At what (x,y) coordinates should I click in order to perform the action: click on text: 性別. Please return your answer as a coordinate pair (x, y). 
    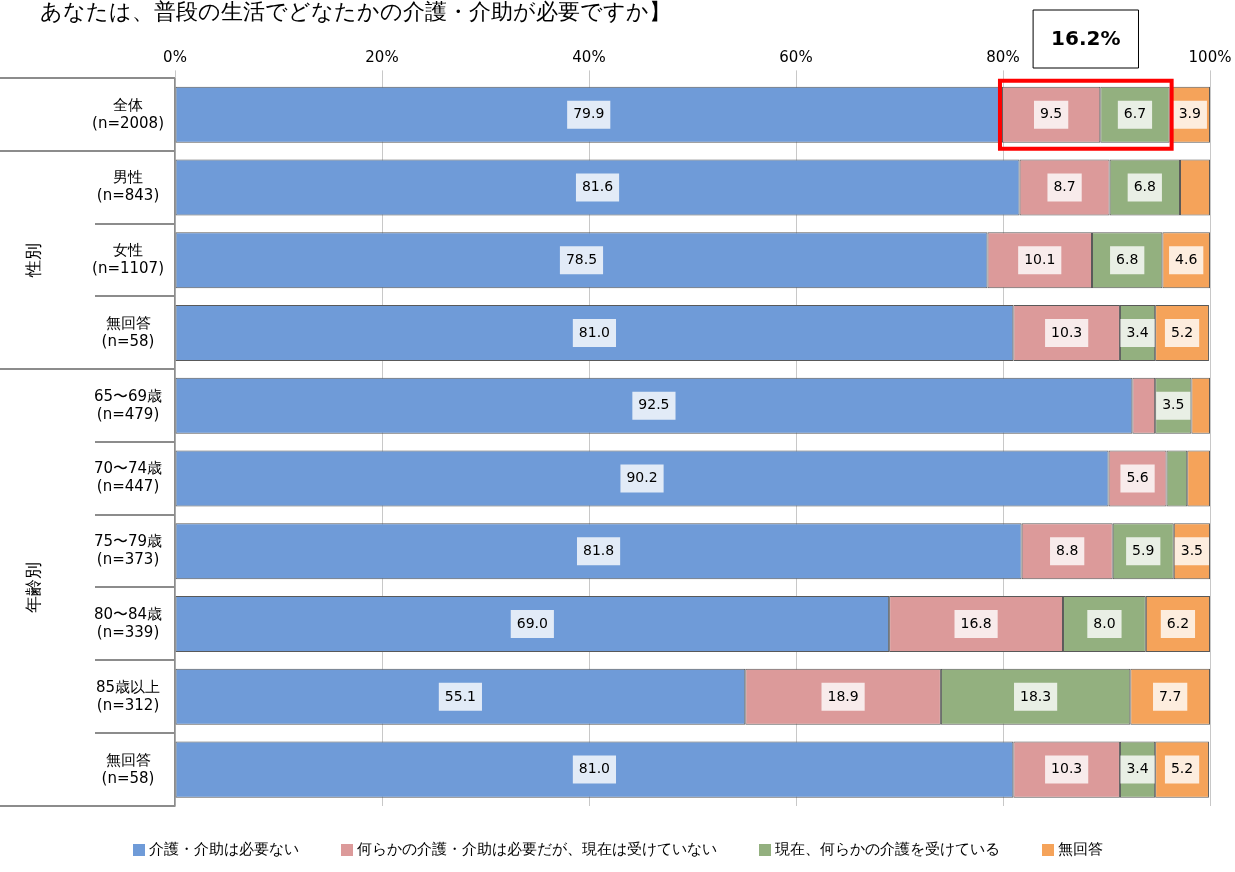
    Looking at the image, I should click on (33, 261).